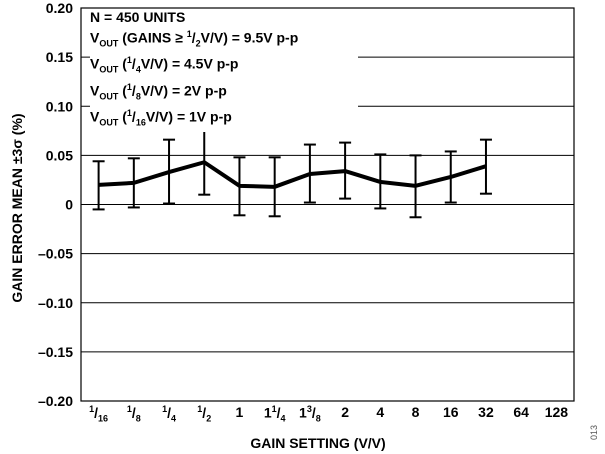 The width and height of the screenshot is (605, 454). I want to click on y-tick-label: 0.20, so click(59, 8).